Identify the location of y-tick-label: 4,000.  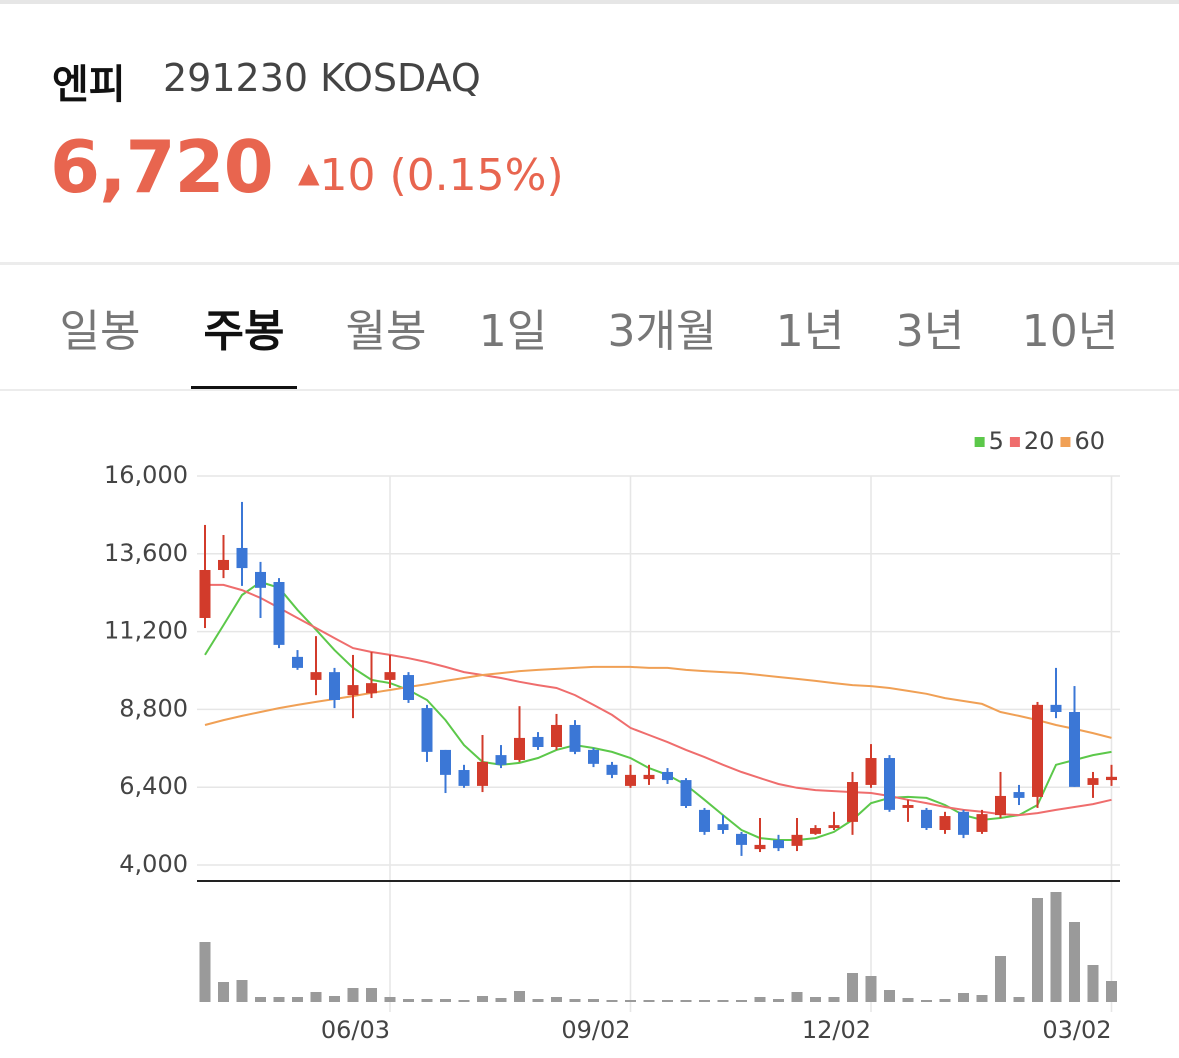
(153, 864).